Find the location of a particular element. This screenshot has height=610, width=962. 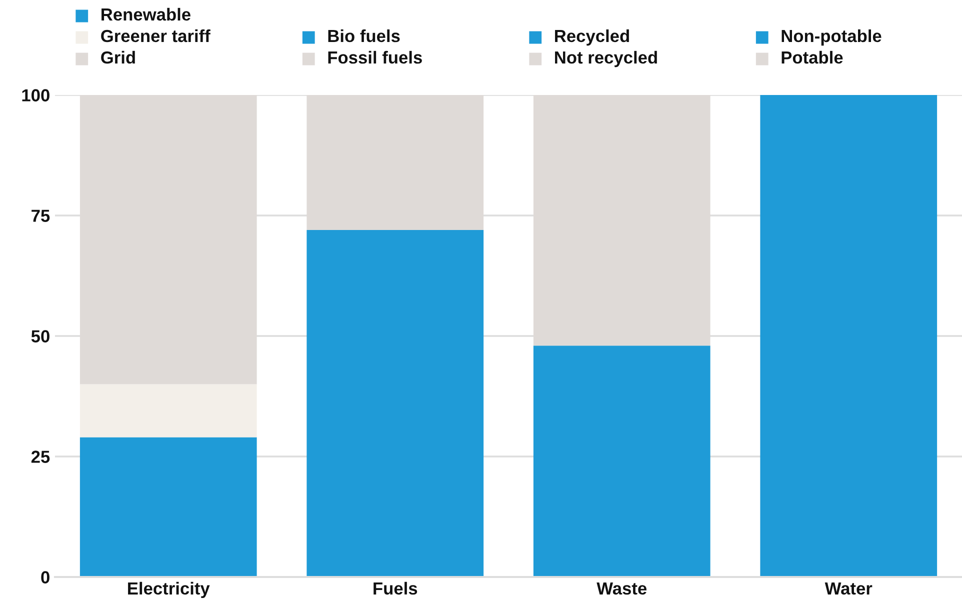

y-tick-label: 25 is located at coordinates (40, 456).